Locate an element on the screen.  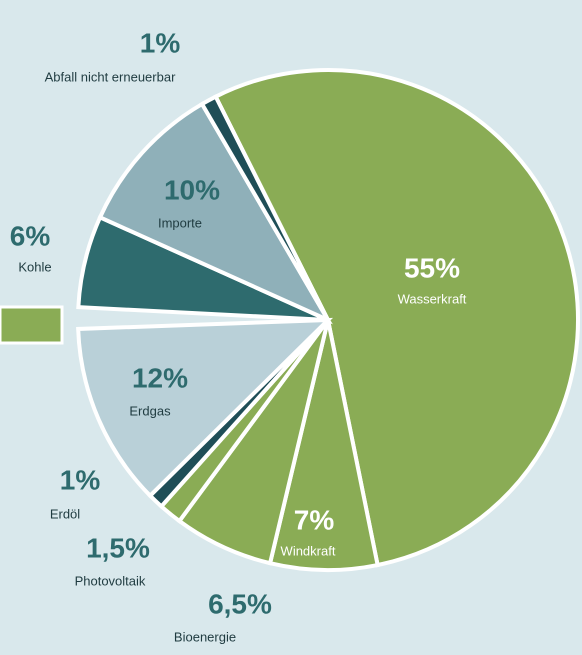
value-label: 1,5% is located at coordinates (118, 547).